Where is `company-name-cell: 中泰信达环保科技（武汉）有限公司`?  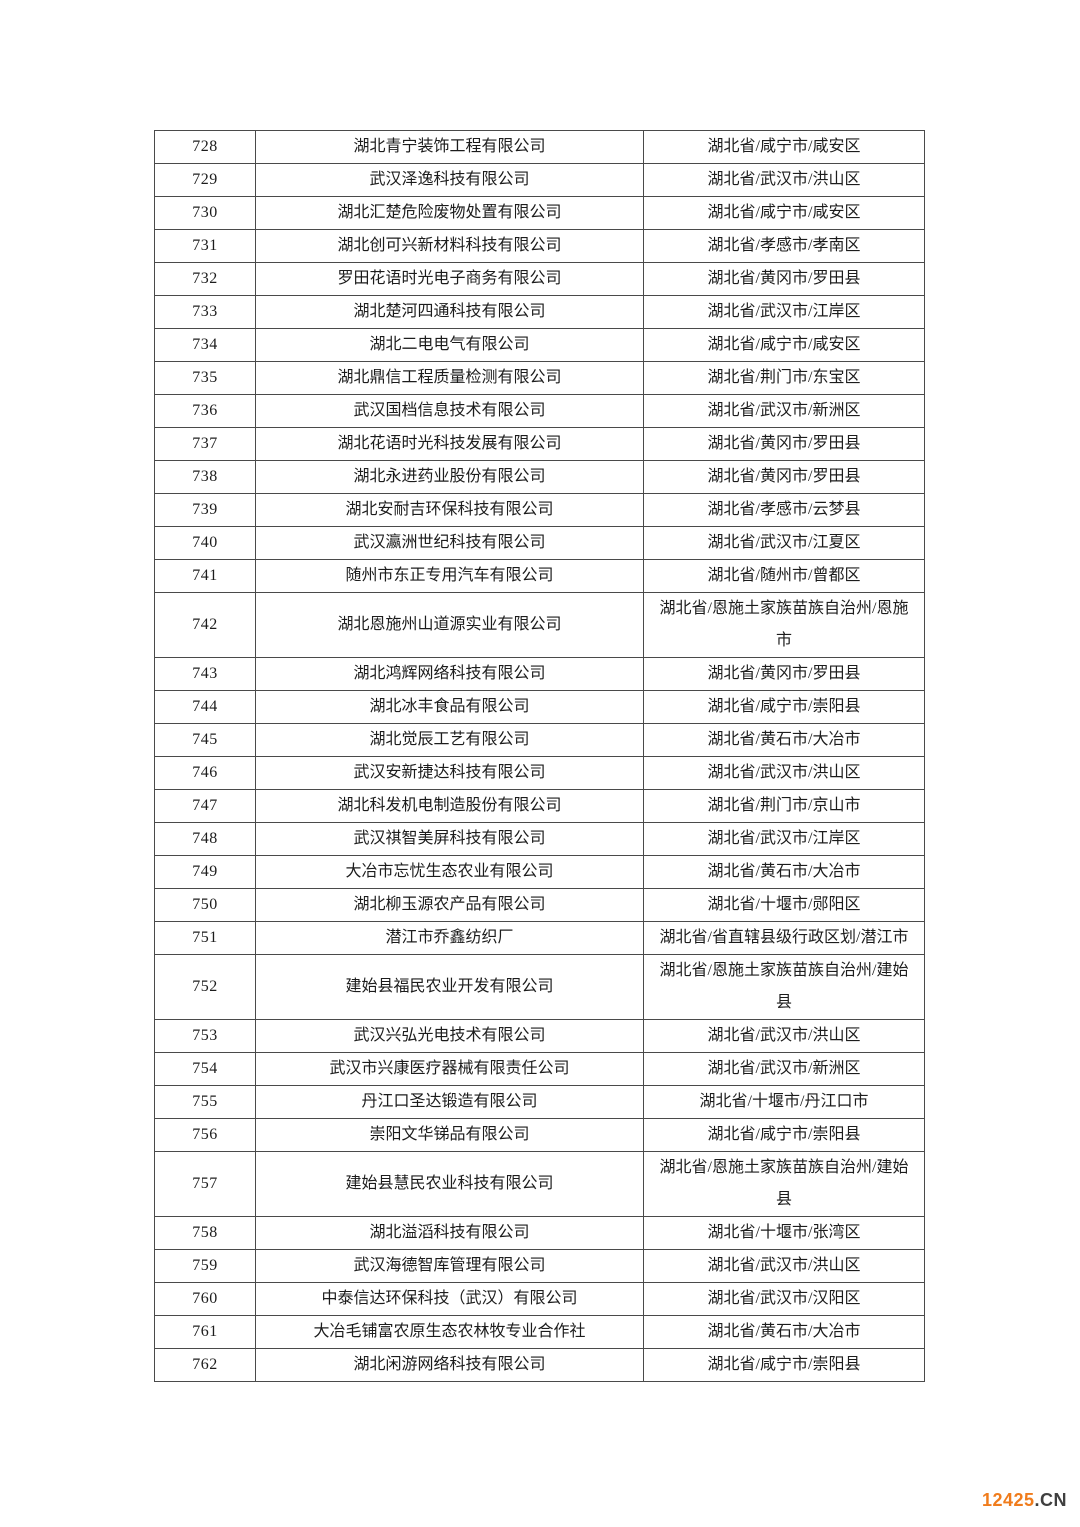 company-name-cell: 中泰信达环保科技（武汉）有限公司 is located at coordinates (449, 1299).